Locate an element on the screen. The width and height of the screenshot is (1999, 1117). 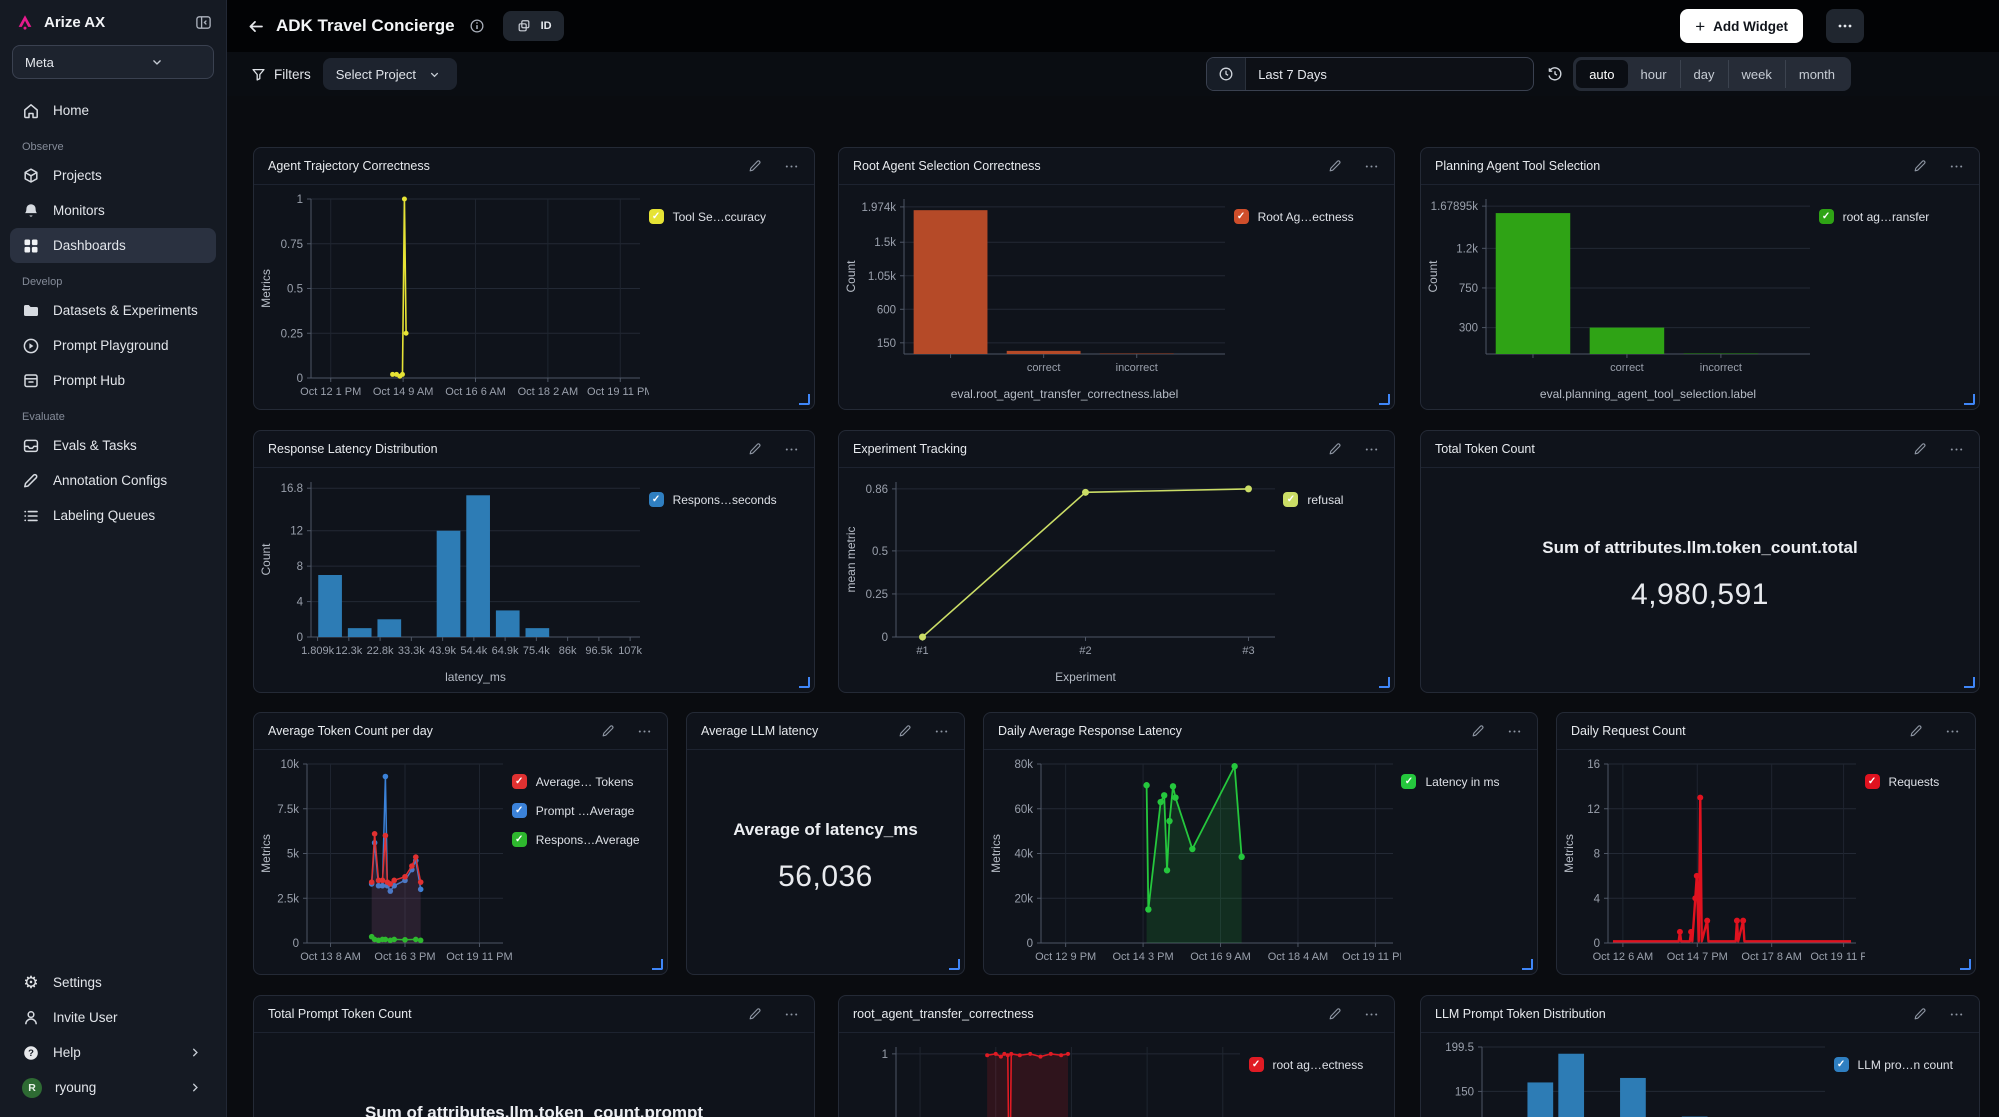
sidebar-item-labeling-queues: Labeling Queues is located at coordinates (113, 515).